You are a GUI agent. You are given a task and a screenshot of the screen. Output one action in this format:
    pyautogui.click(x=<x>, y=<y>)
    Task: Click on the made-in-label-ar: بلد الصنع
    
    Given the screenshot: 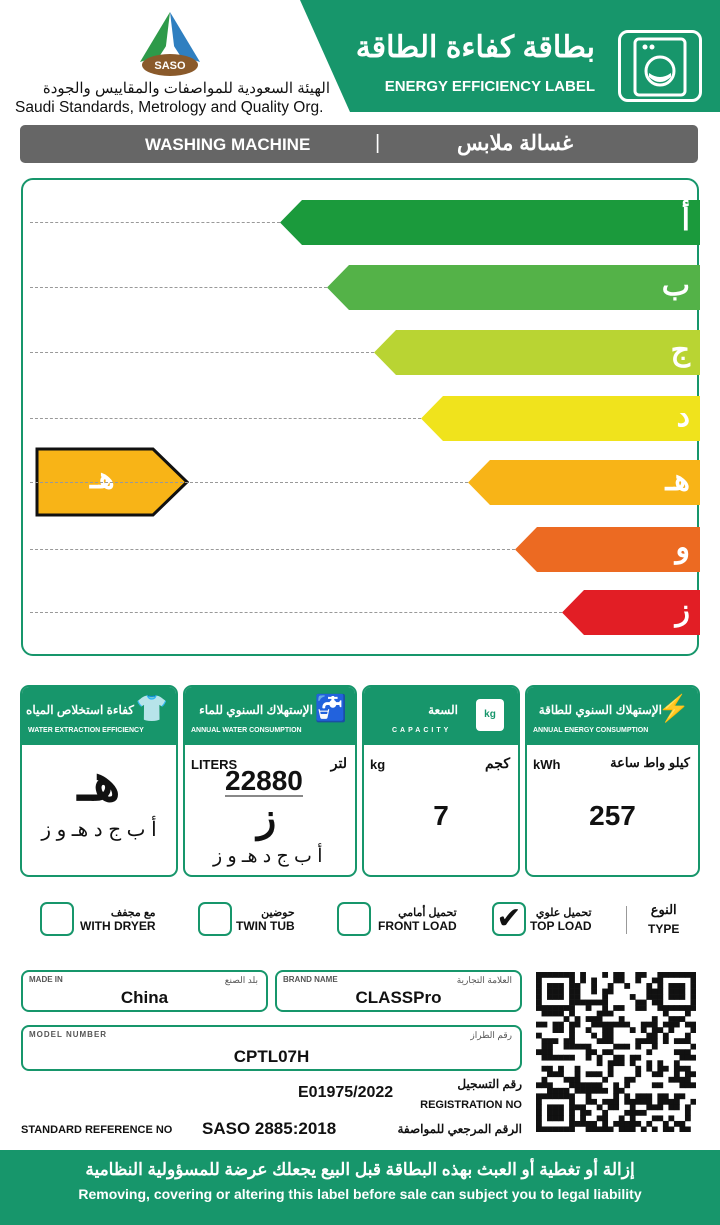 What is the action you would take?
    pyautogui.click(x=241, y=980)
    